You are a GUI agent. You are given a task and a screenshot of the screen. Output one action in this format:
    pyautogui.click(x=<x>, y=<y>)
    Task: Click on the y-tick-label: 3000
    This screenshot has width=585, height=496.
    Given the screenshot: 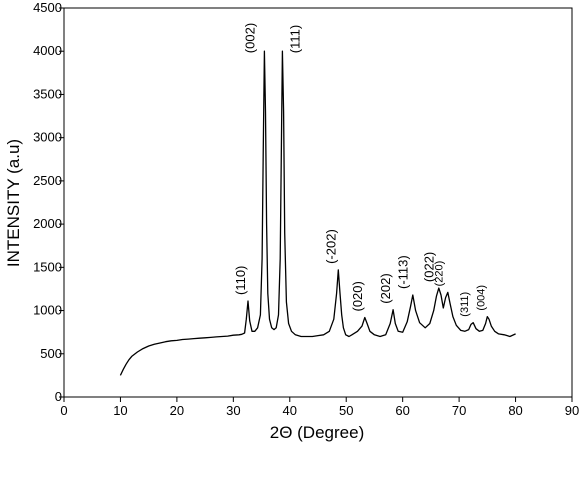 What is the action you would take?
    pyautogui.click(x=47, y=137)
    